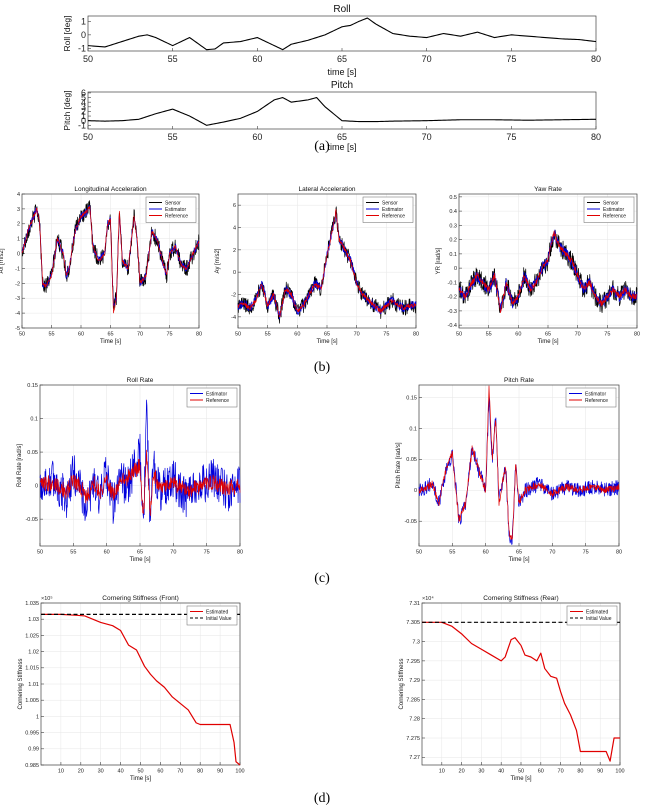 This screenshot has width=645, height=808. I want to click on panel-label-d: (d), so click(322, 798).